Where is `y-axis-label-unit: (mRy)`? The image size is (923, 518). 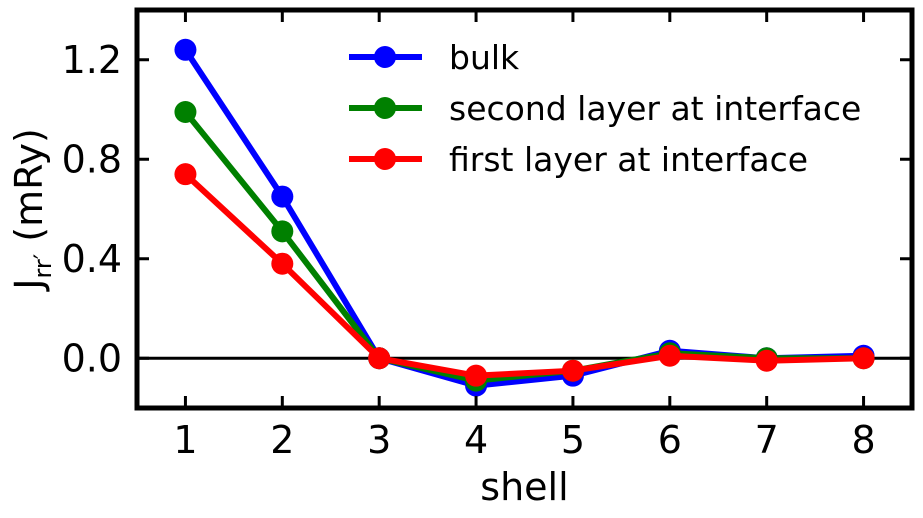
y-axis-label-unit: (mRy) is located at coordinates (29, 191).